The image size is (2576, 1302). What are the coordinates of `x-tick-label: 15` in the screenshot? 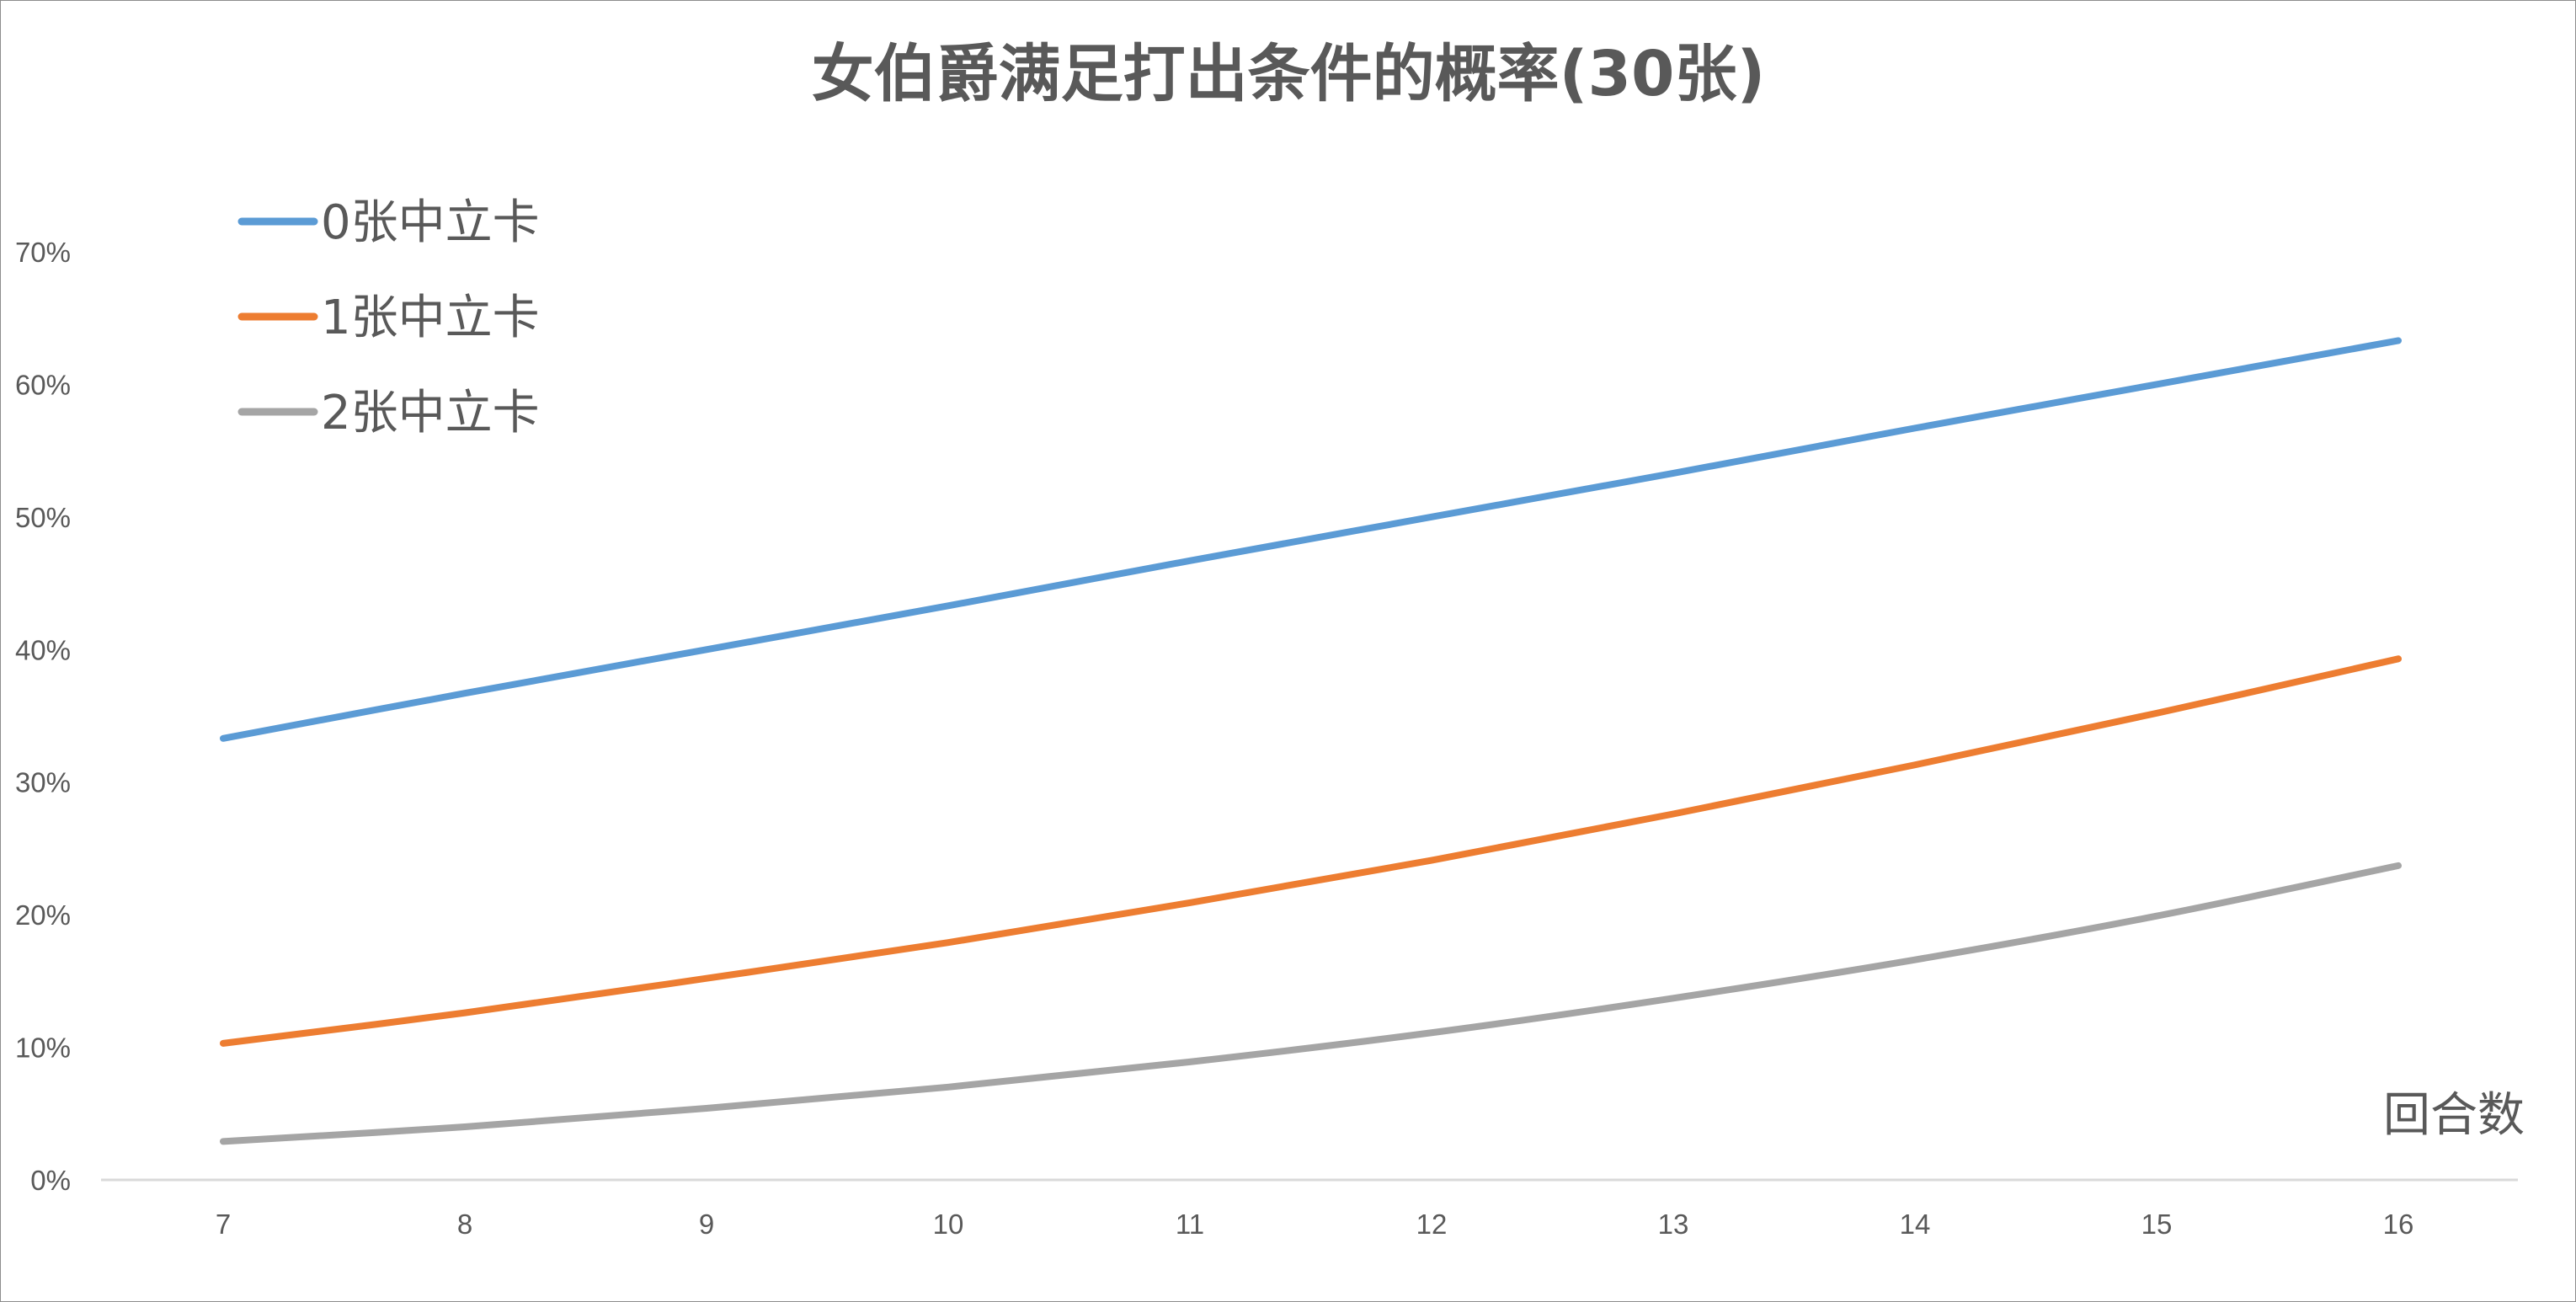 It's located at (2157, 1224).